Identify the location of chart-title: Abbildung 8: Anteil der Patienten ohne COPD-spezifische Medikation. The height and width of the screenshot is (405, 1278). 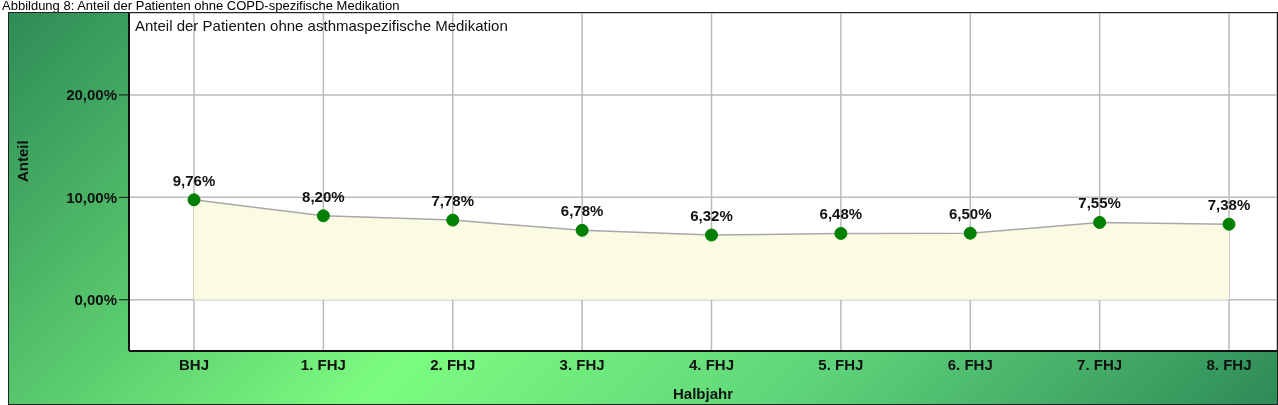
(201, 6).